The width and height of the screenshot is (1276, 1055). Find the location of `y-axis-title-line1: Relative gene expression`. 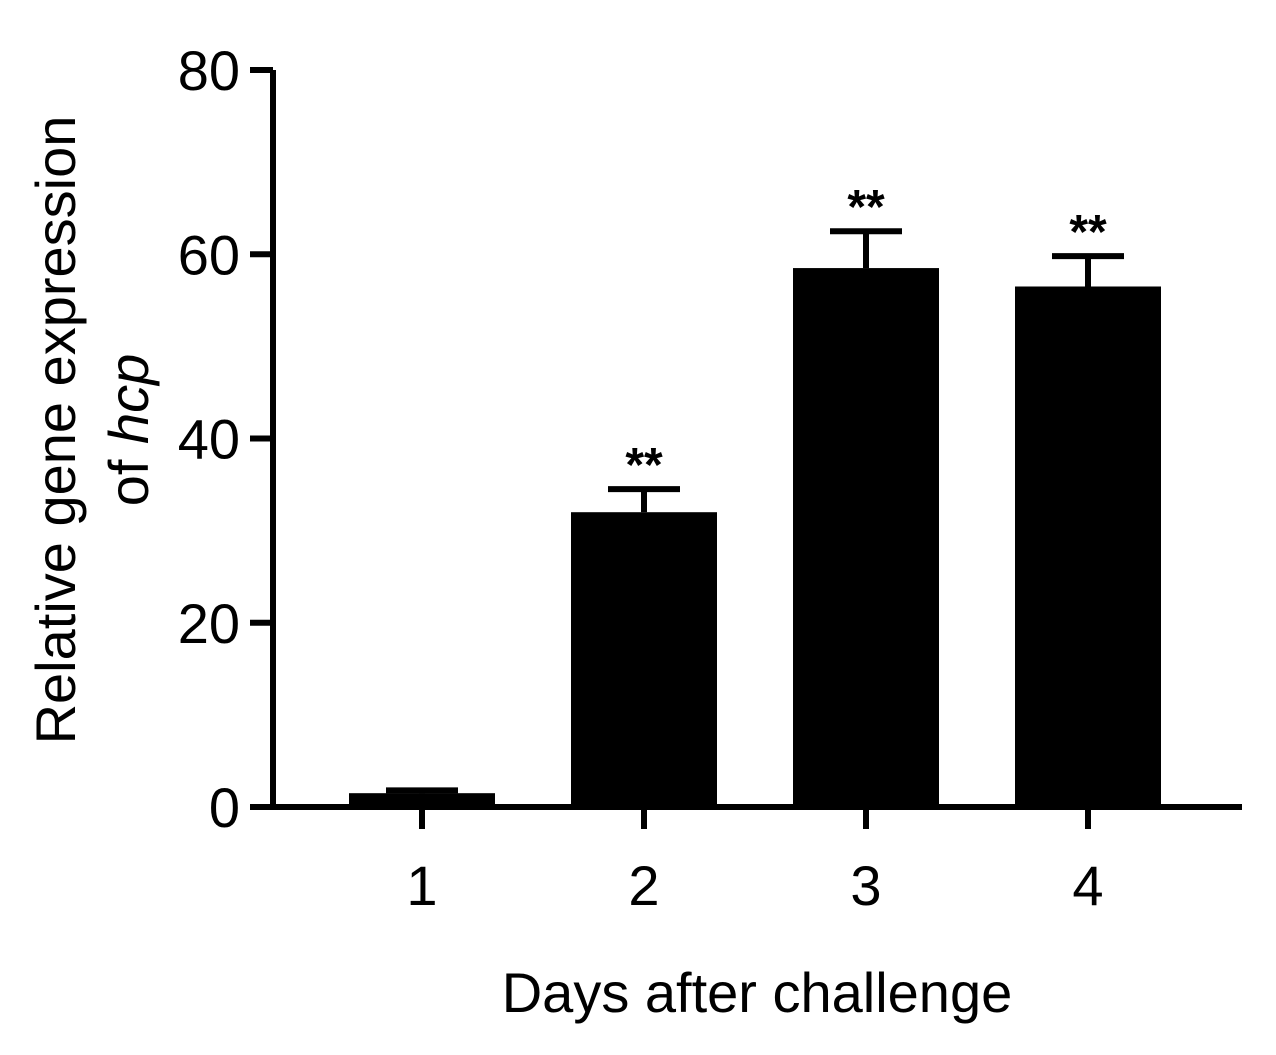

y-axis-title-line1: Relative gene expression is located at coordinates (55, 430).